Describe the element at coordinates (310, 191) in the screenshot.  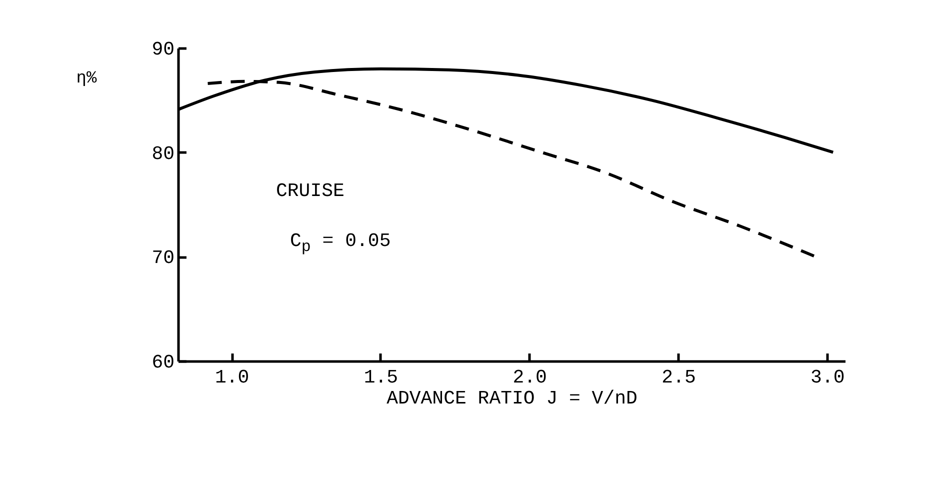
I see `annotation: CRUISE` at that location.